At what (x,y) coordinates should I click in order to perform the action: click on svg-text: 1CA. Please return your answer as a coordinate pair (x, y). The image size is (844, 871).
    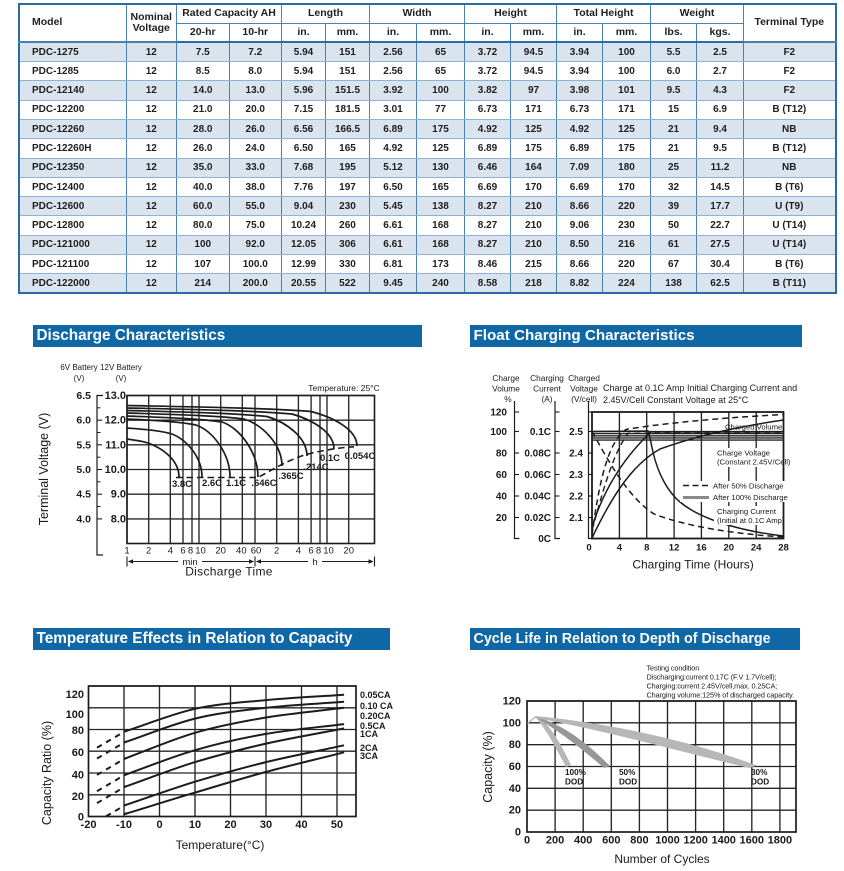
    Looking at the image, I should click on (369, 734).